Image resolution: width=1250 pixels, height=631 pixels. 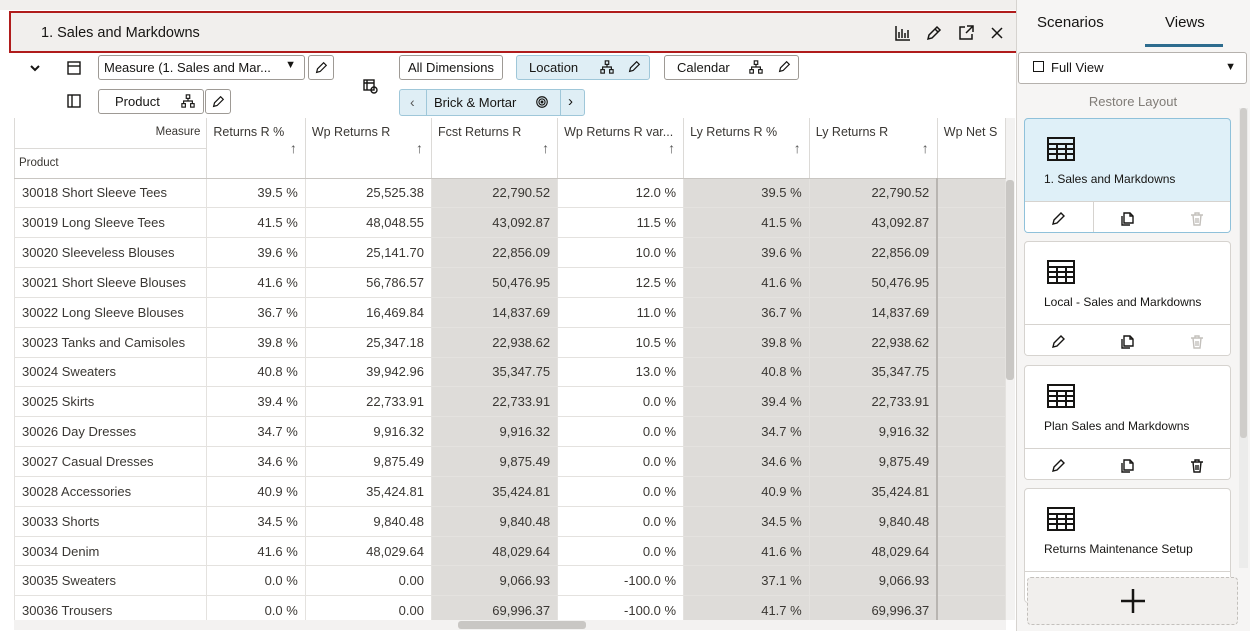 I want to click on grid-cell: 39.6 %, so click(x=256, y=253).